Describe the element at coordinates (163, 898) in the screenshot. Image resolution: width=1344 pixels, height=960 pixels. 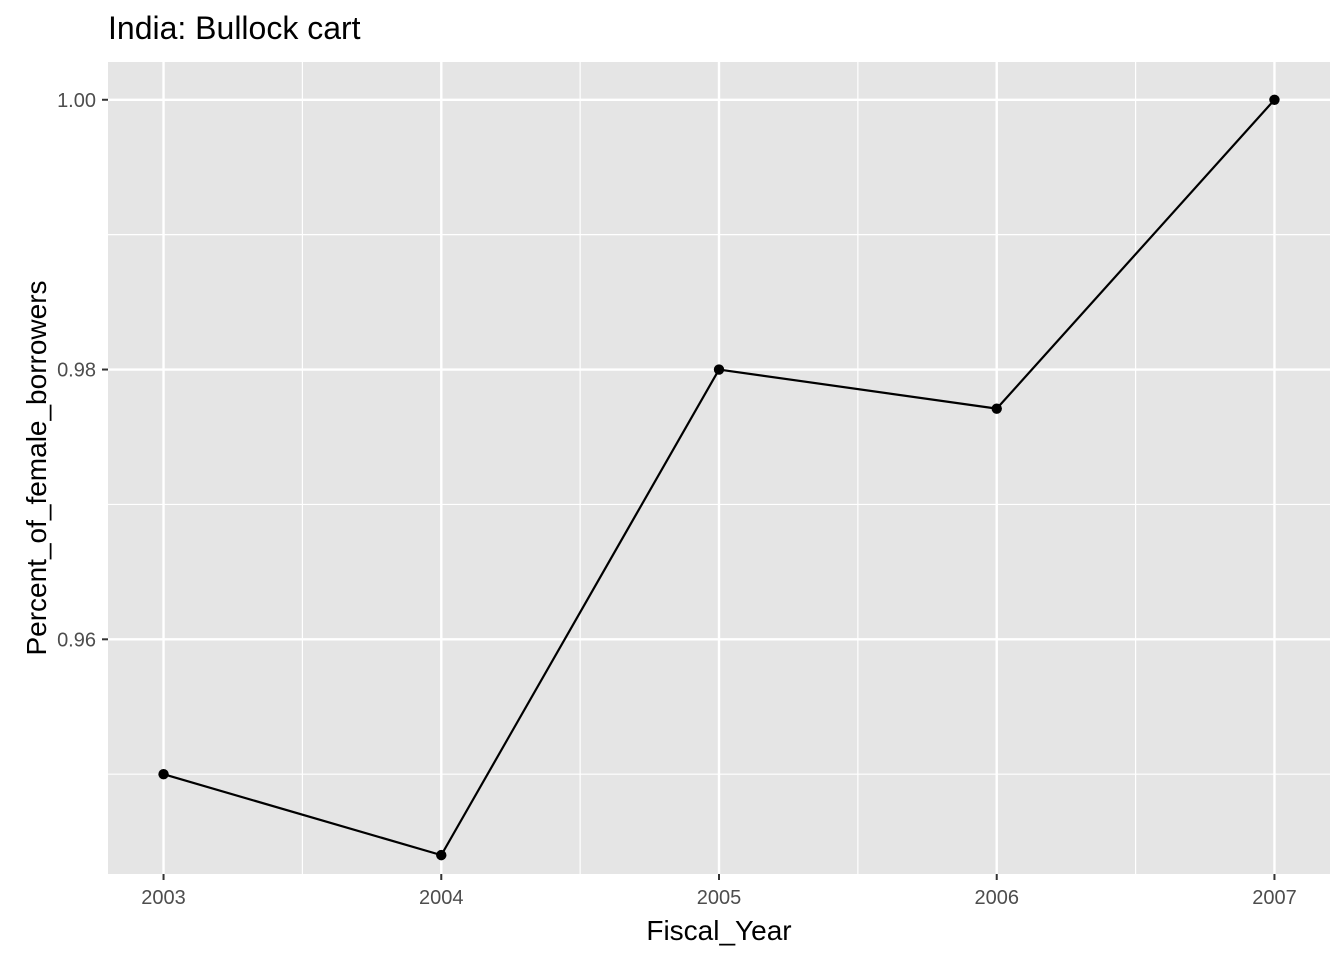
I see `x-tick-label: 2003` at that location.